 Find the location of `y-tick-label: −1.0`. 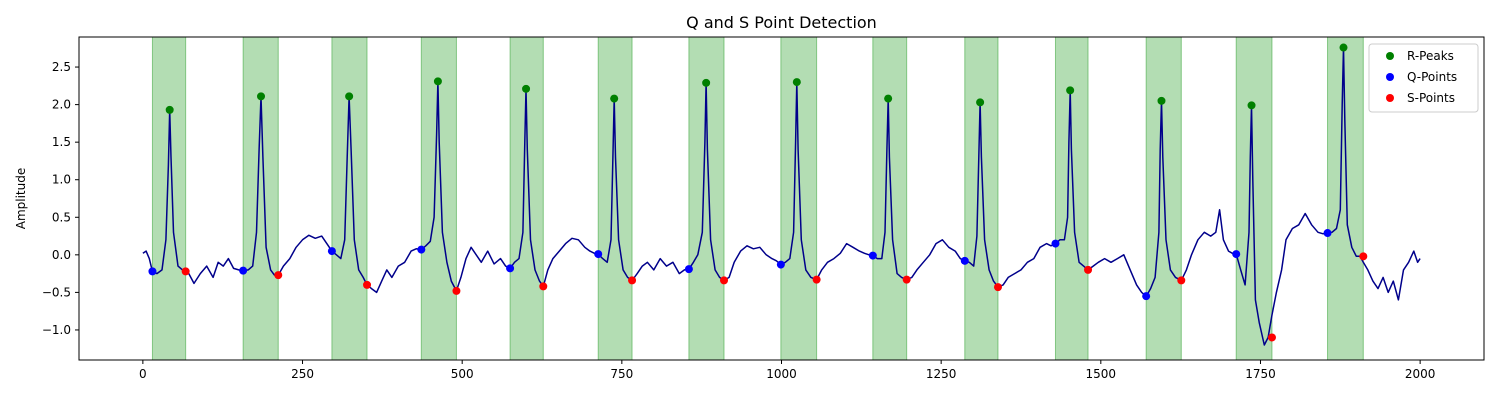

y-tick-label: −1.0 is located at coordinates (56, 330).